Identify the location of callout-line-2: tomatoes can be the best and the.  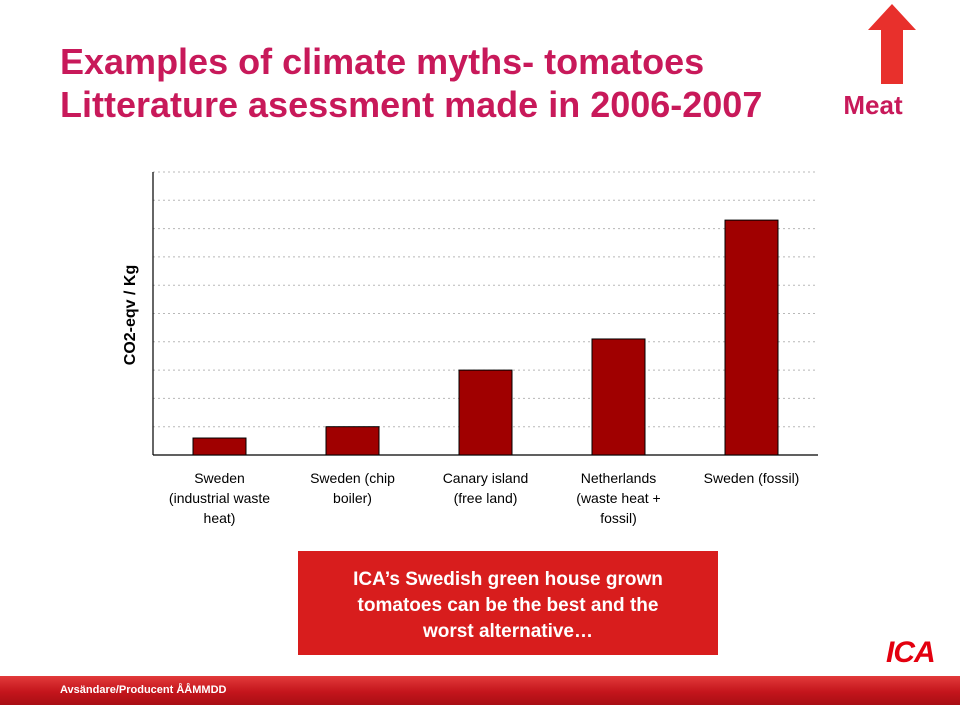
(508, 605).